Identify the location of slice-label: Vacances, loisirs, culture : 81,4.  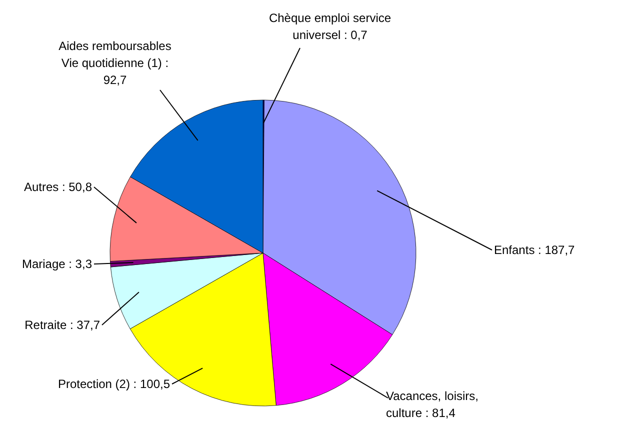
(432, 404).